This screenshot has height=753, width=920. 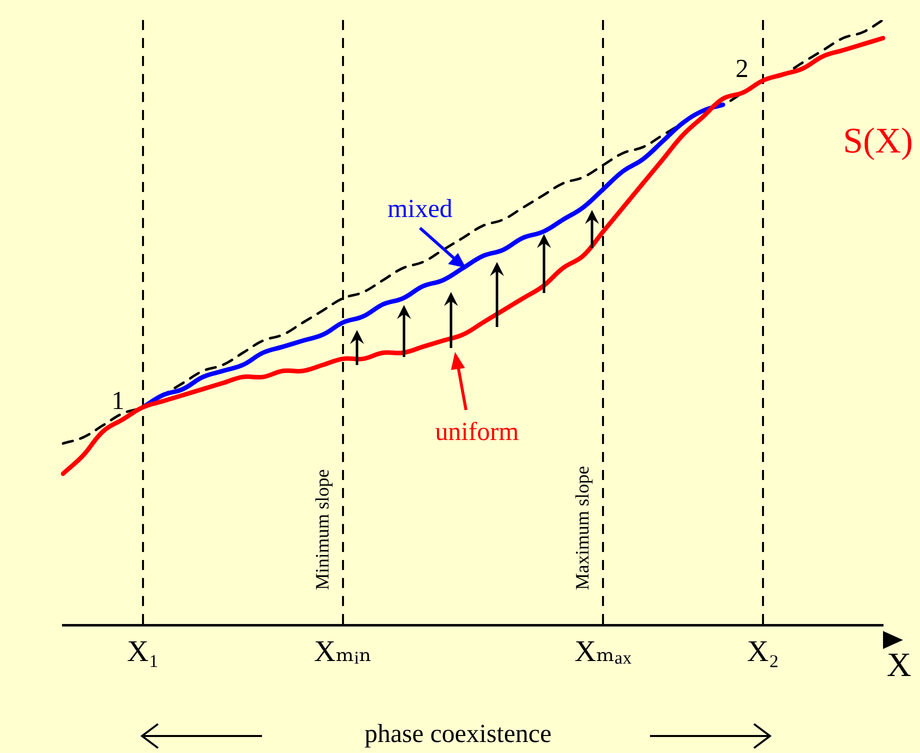 What do you see at coordinates (477, 431) in the screenshot?
I see `annotation: uniform` at bounding box center [477, 431].